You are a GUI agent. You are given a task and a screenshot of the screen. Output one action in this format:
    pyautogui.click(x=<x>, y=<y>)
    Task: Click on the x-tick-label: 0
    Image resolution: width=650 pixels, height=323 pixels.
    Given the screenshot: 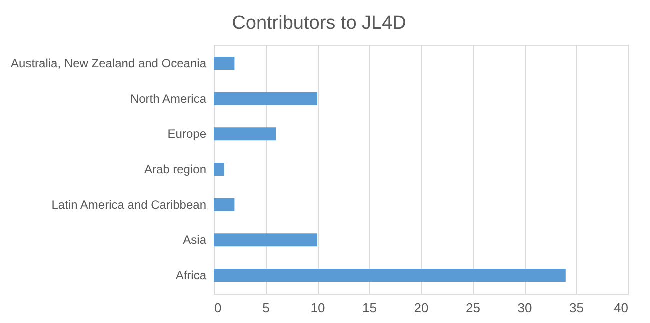 What is the action you would take?
    pyautogui.click(x=218, y=308)
    